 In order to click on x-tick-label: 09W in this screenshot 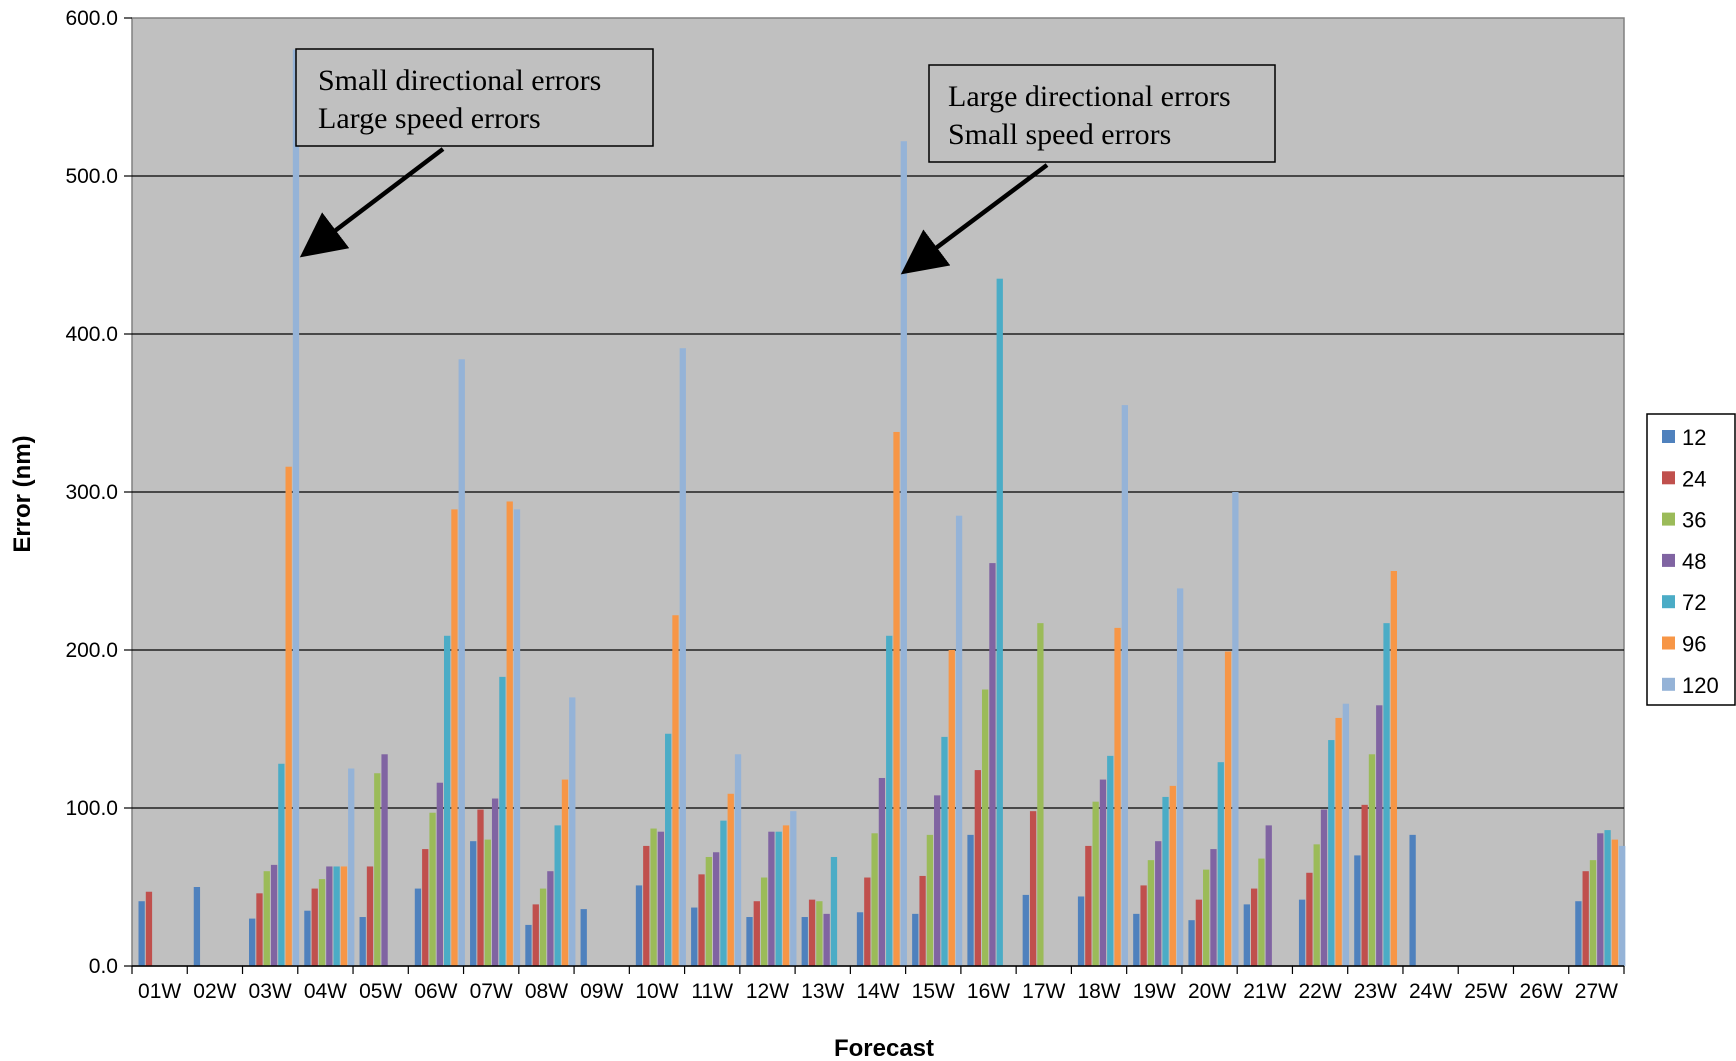, I will do `click(601, 991)`.